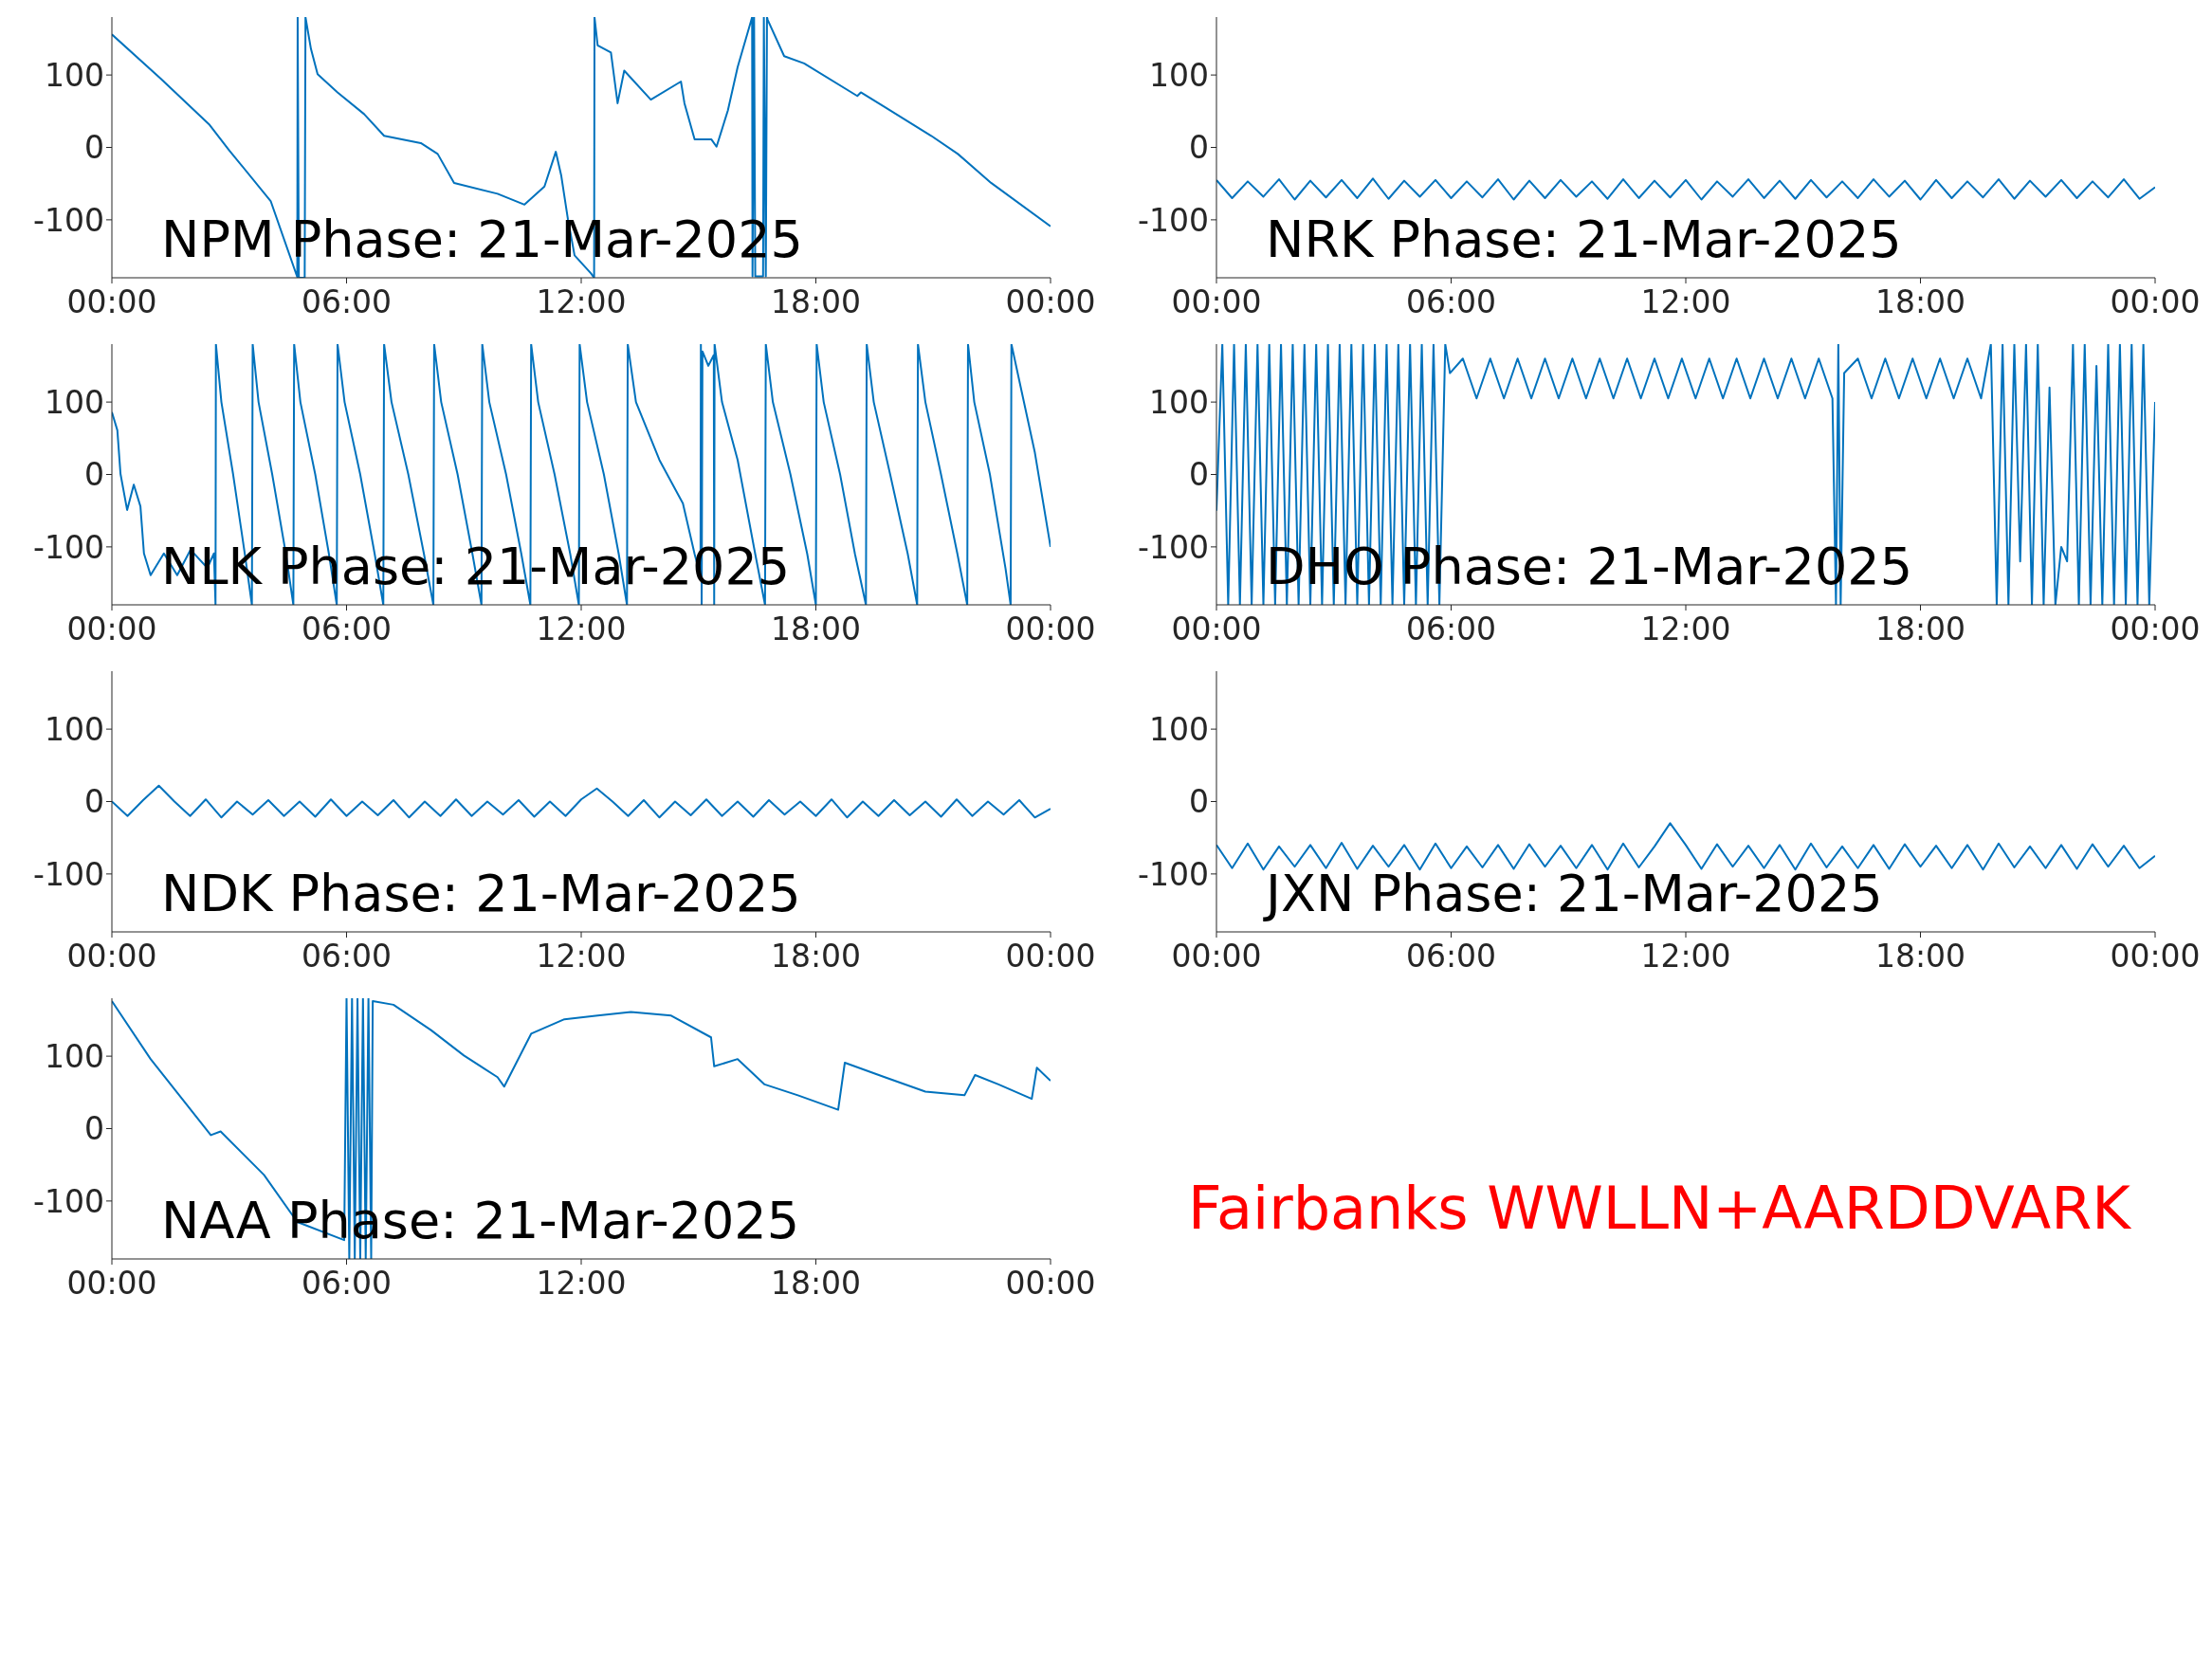 The width and height of the screenshot is (2212, 1659). I want to click on text: NRK Phase: 21-Mar-2025, so click(1584, 239).